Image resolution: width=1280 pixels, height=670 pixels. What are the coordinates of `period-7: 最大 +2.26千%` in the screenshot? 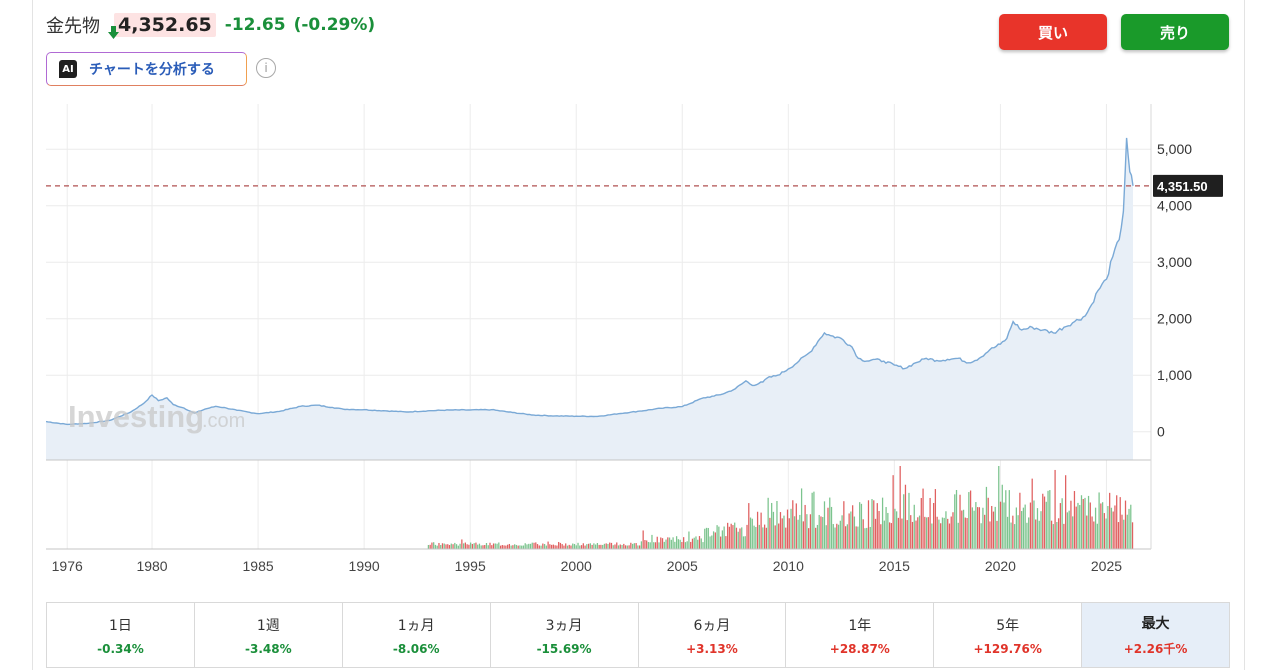 It's located at (1155, 635).